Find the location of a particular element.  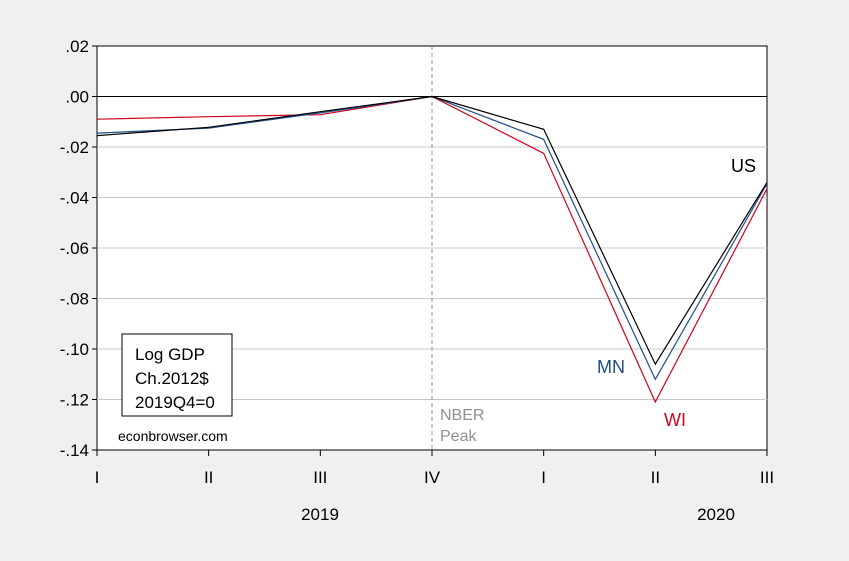

x-axis-ticks: I II III IV I II III is located at coordinates (434, 468).